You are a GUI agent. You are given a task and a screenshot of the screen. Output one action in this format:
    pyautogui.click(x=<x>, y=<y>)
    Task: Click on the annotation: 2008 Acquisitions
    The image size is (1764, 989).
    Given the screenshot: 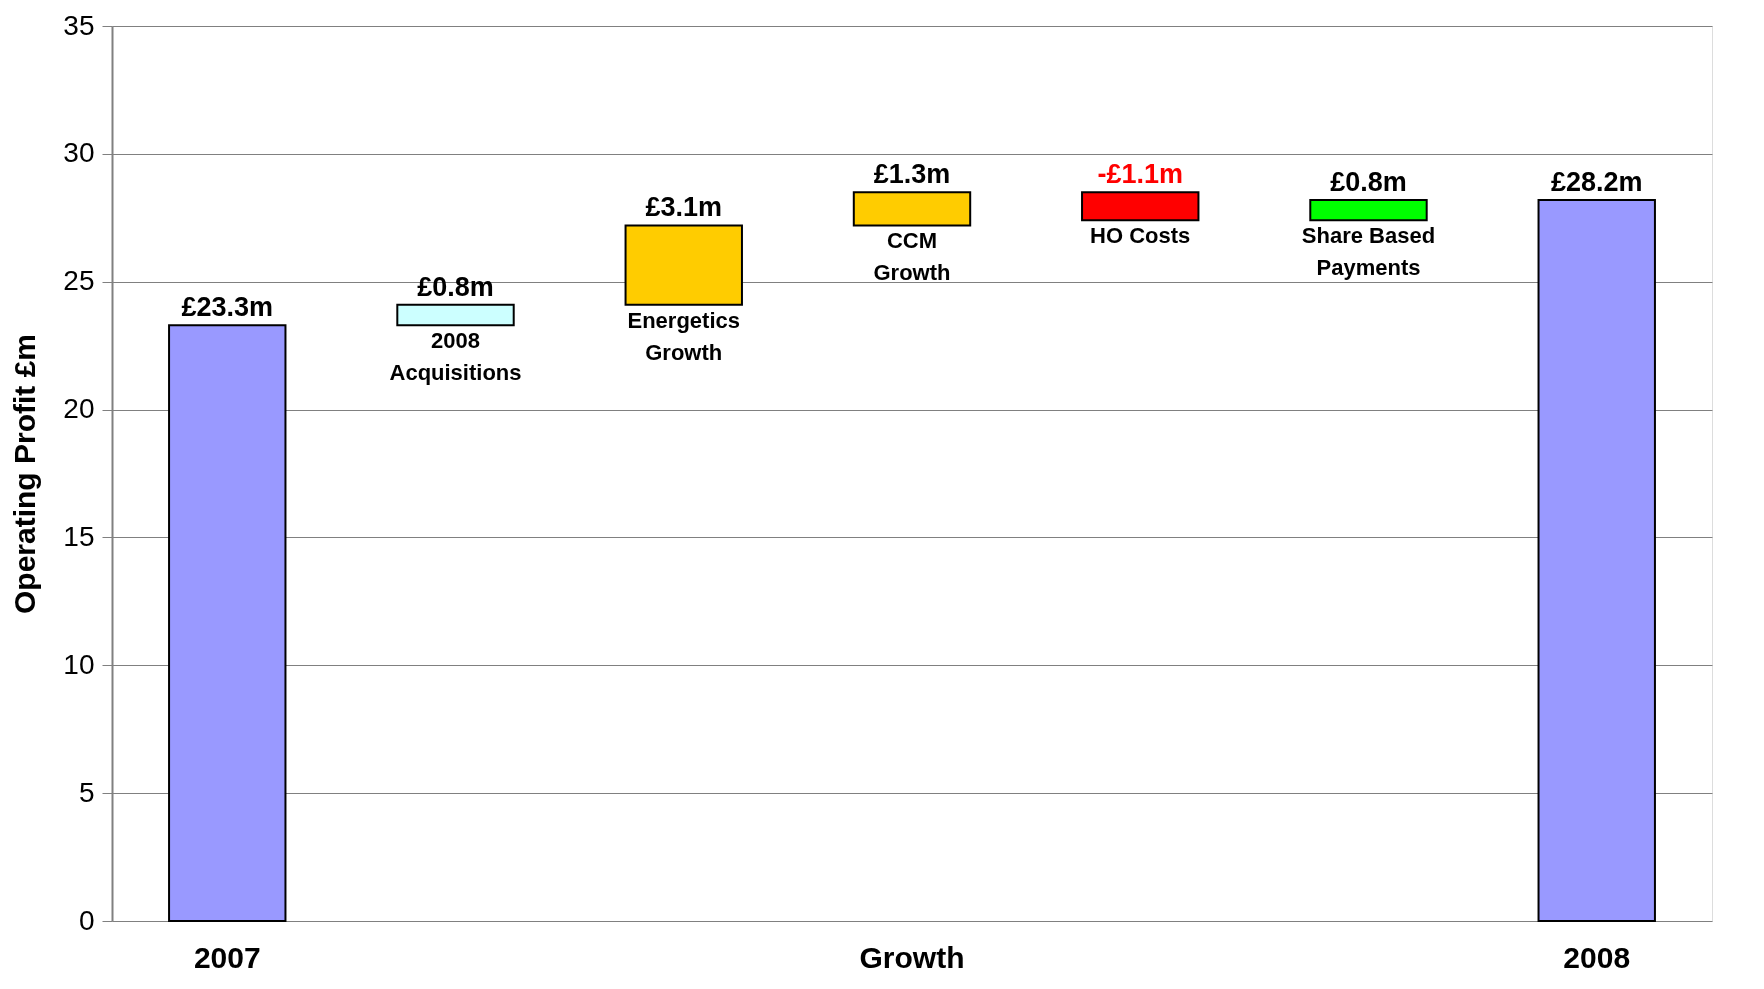 What is the action you would take?
    pyautogui.click(x=455, y=357)
    